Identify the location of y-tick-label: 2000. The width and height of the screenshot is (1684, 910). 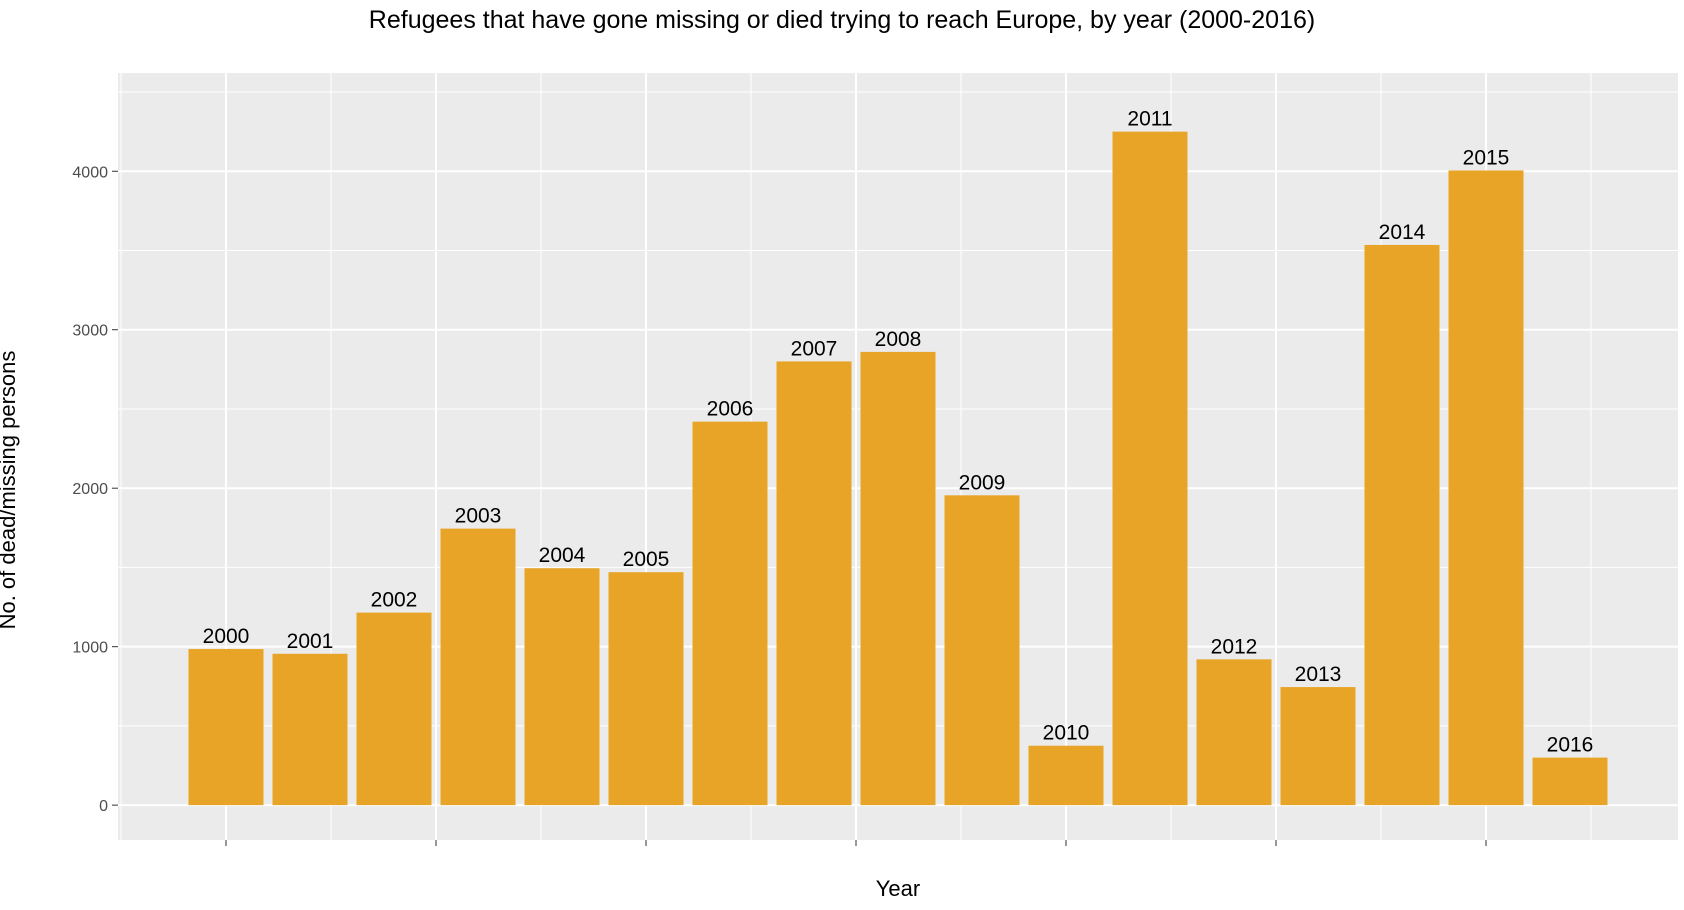
(90, 489).